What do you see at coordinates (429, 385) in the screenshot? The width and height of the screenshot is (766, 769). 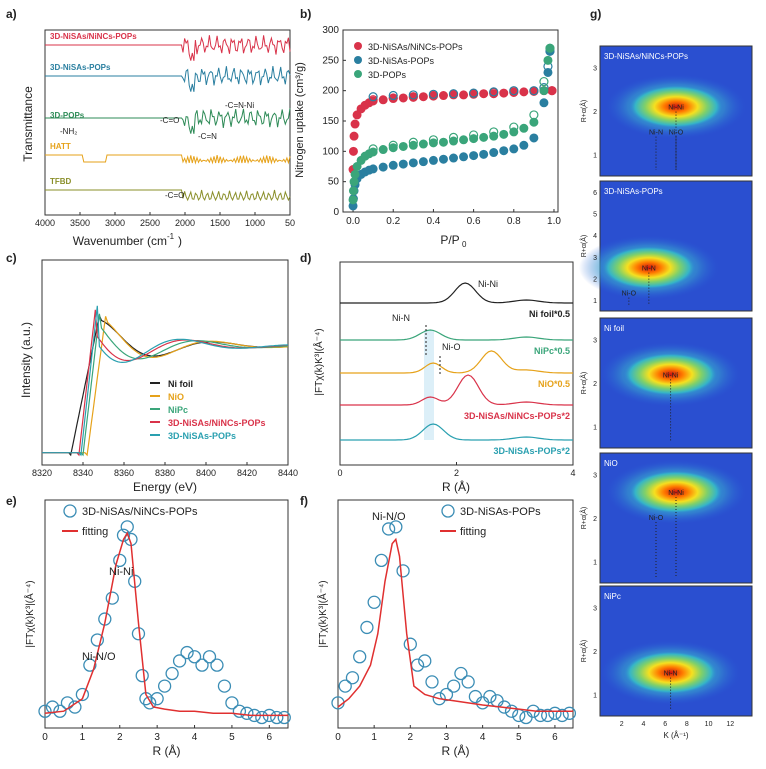 I see `d-shaded-band` at bounding box center [429, 385].